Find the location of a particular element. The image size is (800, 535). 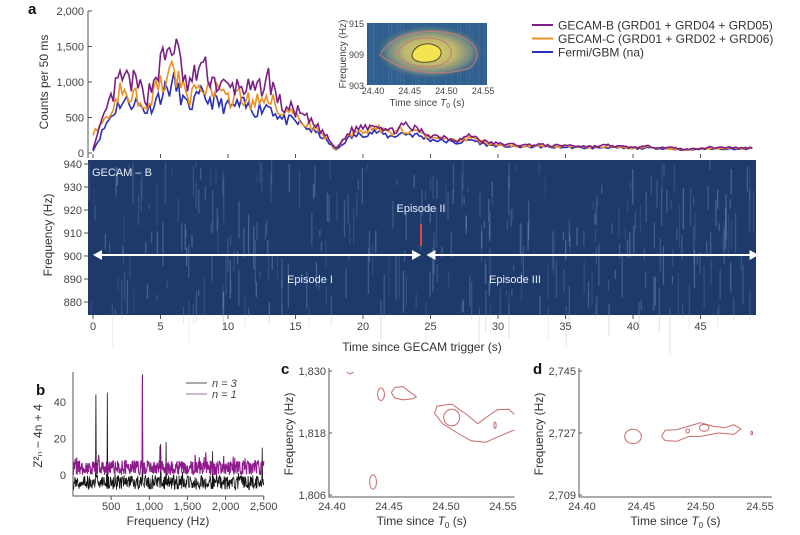

x-tick-label: 30 is located at coordinates (498, 327).